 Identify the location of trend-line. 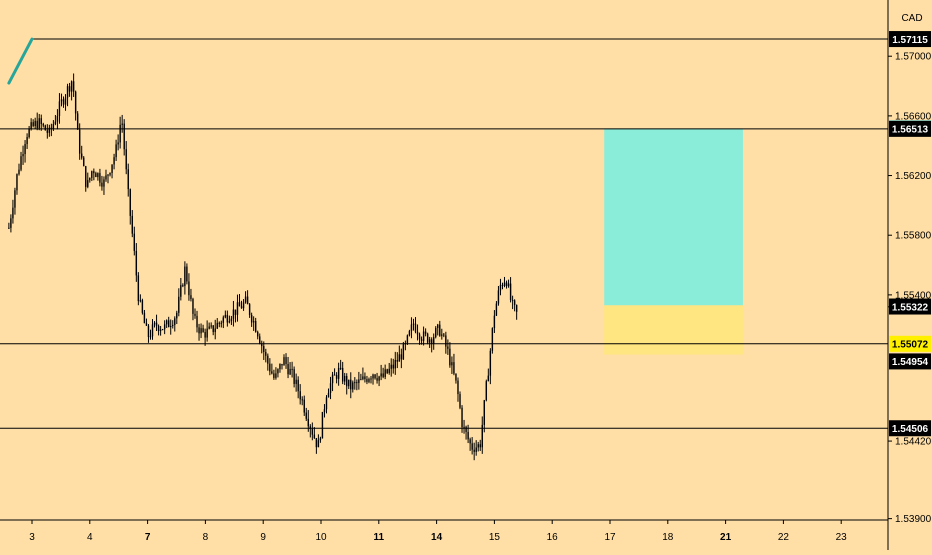
(20, 61).